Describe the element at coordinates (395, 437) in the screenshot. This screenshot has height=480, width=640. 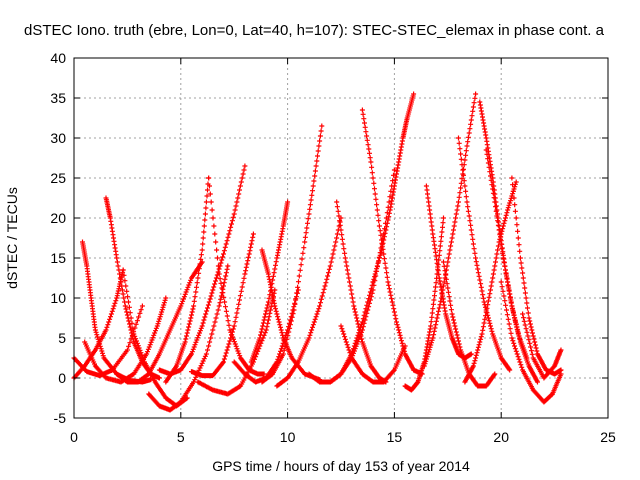
I see `x-tick-label: 15` at that location.